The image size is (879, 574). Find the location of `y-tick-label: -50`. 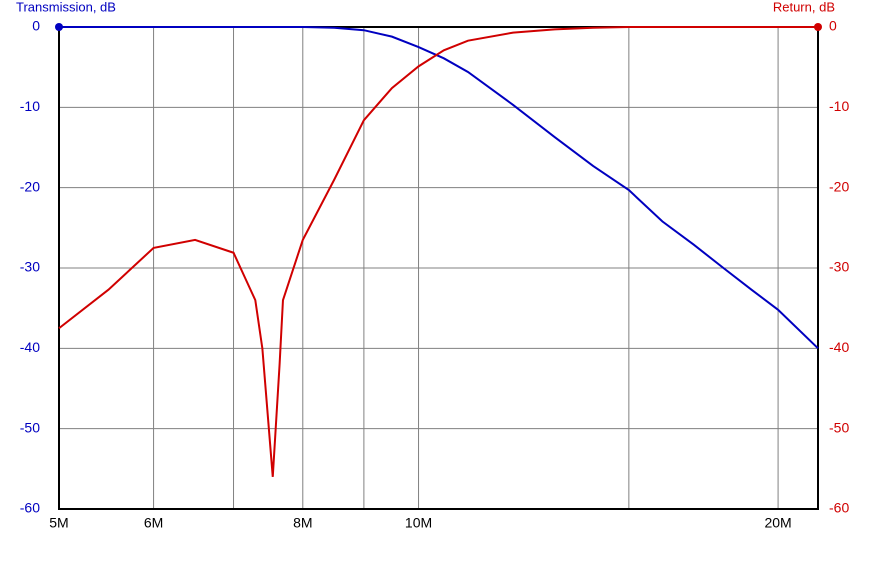

y-tick-label: -50 is located at coordinates (30, 427).